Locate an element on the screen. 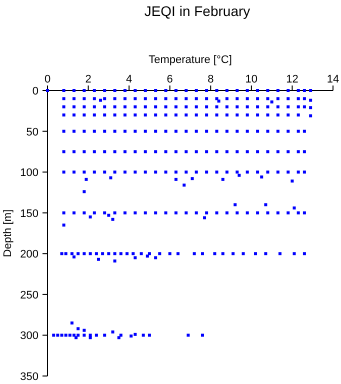 The image size is (341, 384). y-tick-label: 200 is located at coordinates (29, 254).